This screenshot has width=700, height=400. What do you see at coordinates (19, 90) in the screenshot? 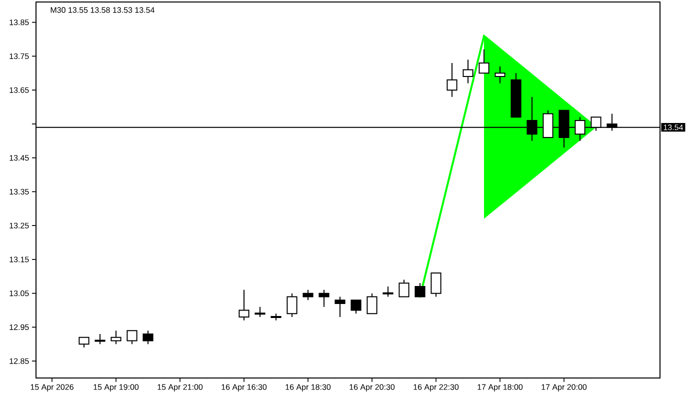
I see `y-tick-label: 13.65` at bounding box center [19, 90].